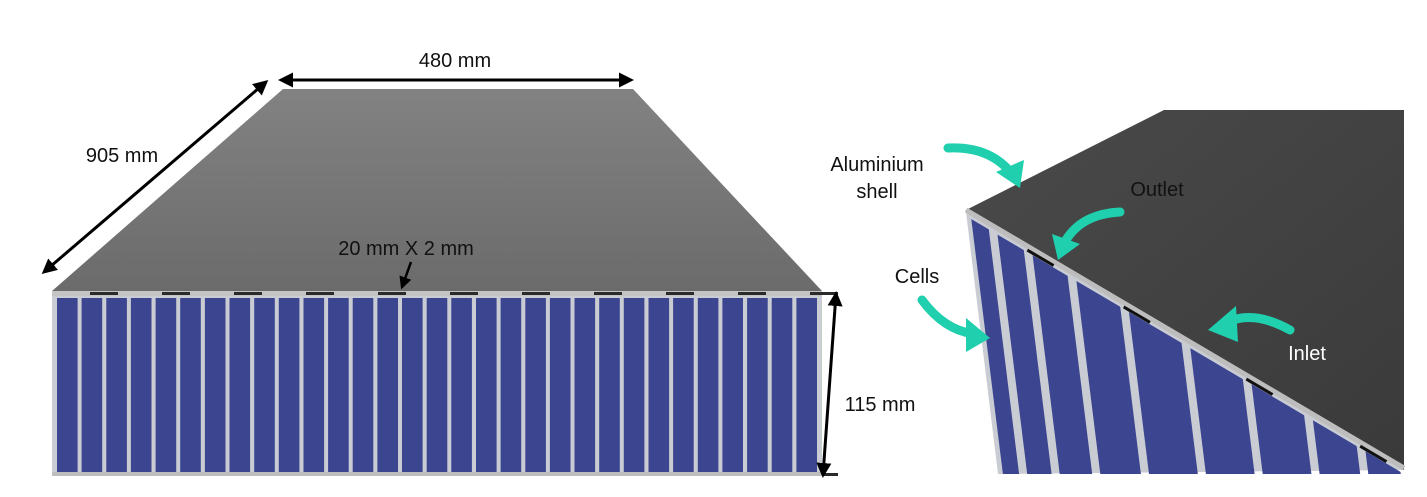  What do you see at coordinates (917, 277) in the screenshot?
I see `cells-label: Cells` at bounding box center [917, 277].